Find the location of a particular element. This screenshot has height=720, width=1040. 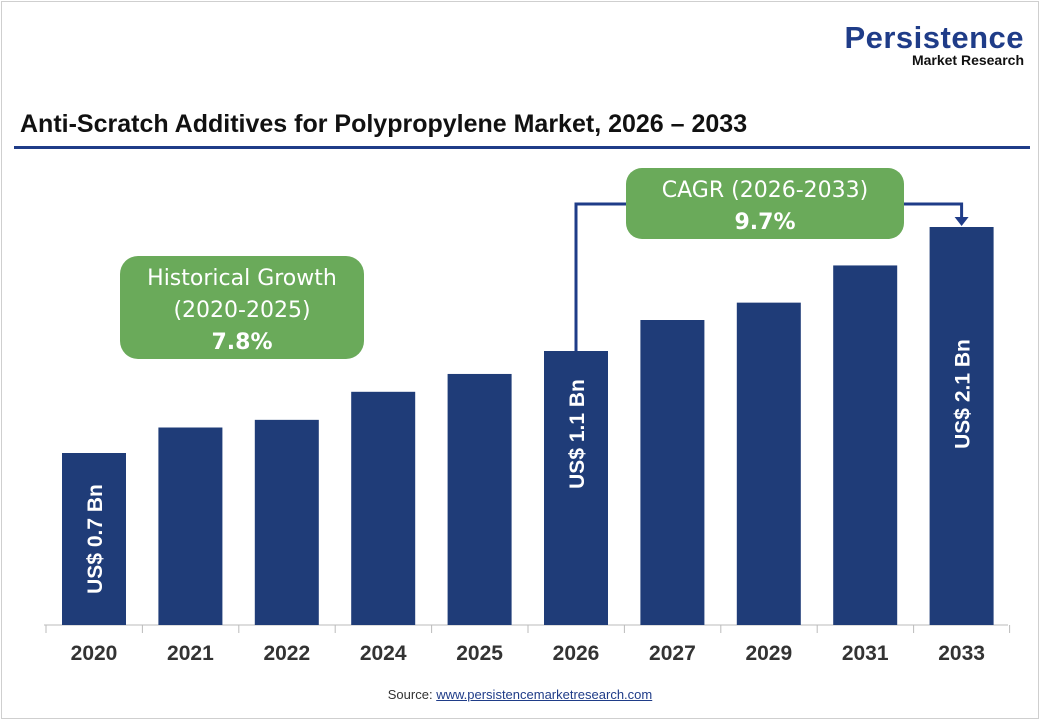

bar-2020 is located at coordinates (94, 539).